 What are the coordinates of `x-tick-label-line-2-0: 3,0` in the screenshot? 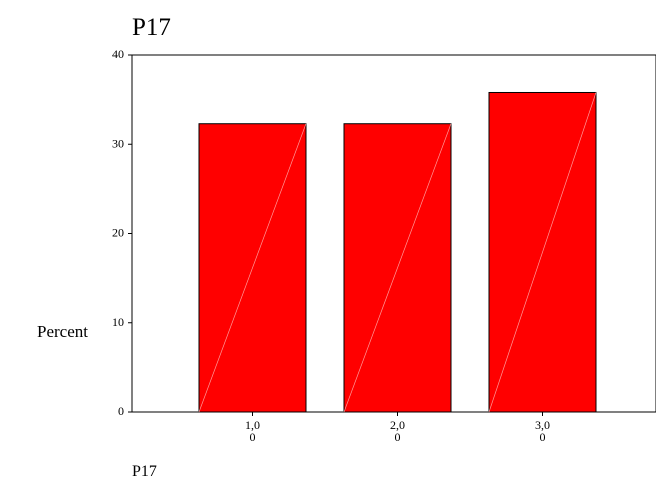 It's located at (542, 425).